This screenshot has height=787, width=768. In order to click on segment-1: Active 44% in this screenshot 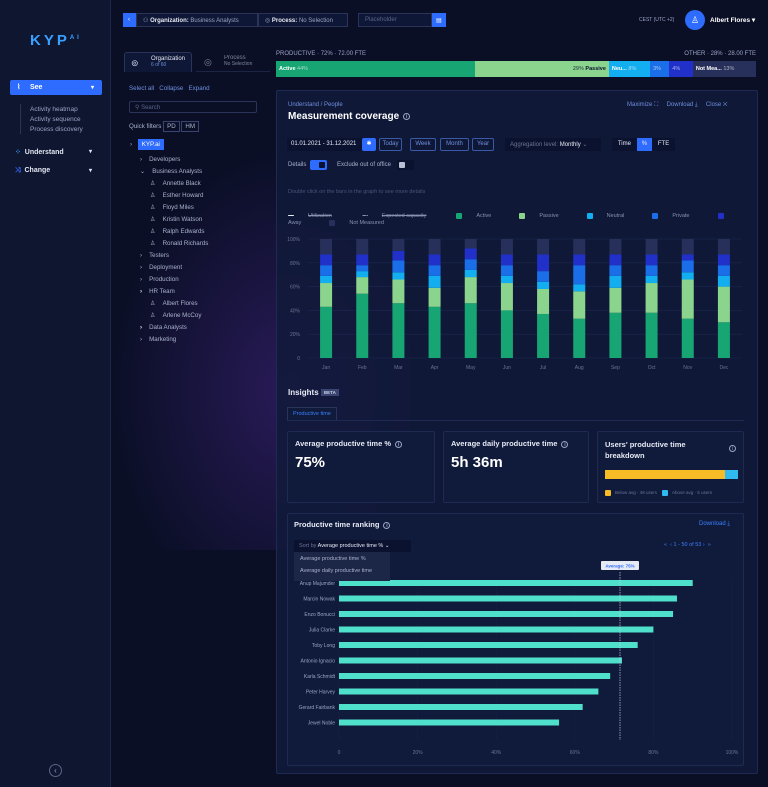, I will do `click(376, 69)`.